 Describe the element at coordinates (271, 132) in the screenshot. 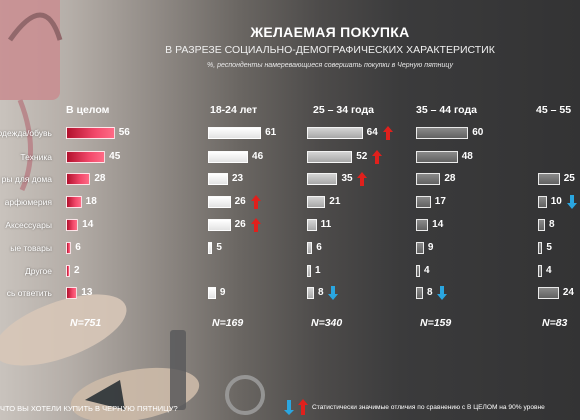

I see `data-label: 61` at that location.